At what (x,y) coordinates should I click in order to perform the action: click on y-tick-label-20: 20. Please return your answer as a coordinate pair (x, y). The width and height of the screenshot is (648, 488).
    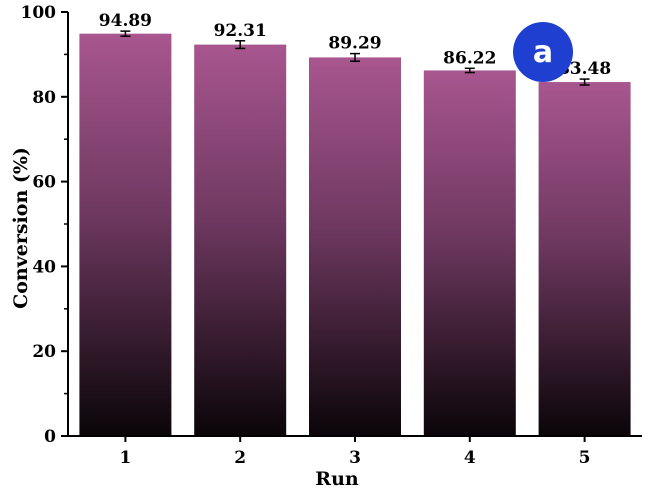
    Looking at the image, I should click on (44, 352).